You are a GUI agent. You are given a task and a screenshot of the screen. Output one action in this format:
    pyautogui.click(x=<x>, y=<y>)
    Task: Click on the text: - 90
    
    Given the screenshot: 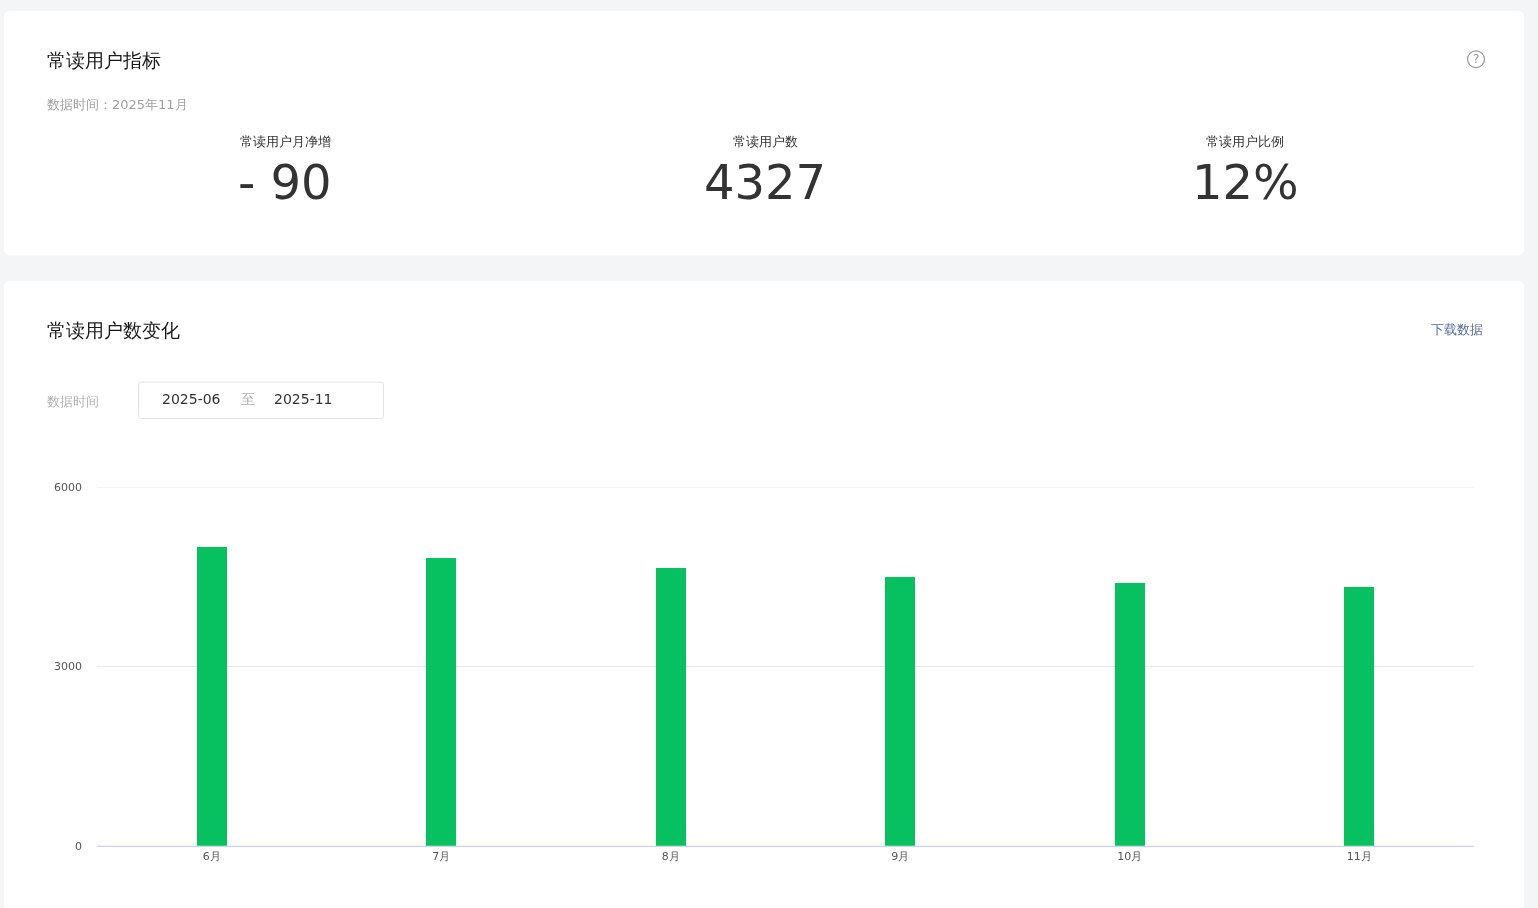 What is the action you would take?
    pyautogui.click(x=285, y=182)
    